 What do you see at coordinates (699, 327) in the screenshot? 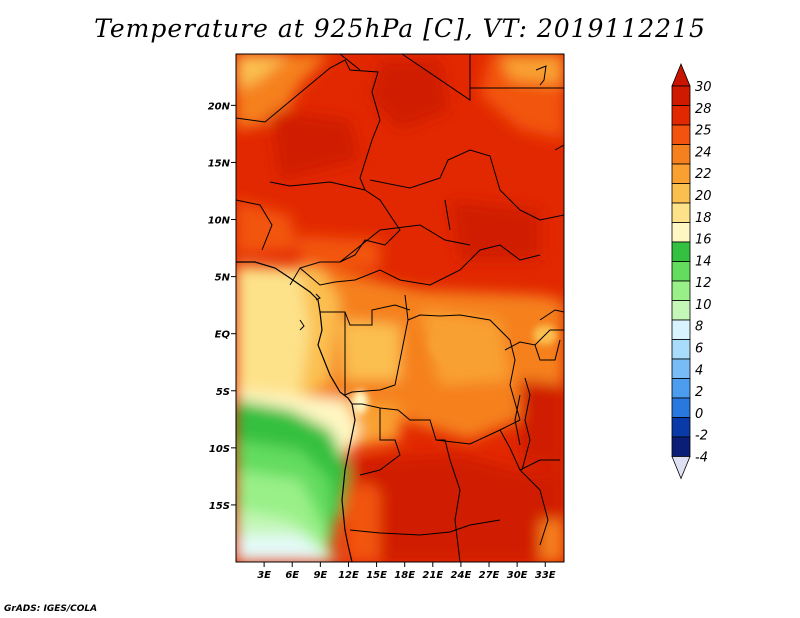
I see `colorbar-label: 8` at bounding box center [699, 327].